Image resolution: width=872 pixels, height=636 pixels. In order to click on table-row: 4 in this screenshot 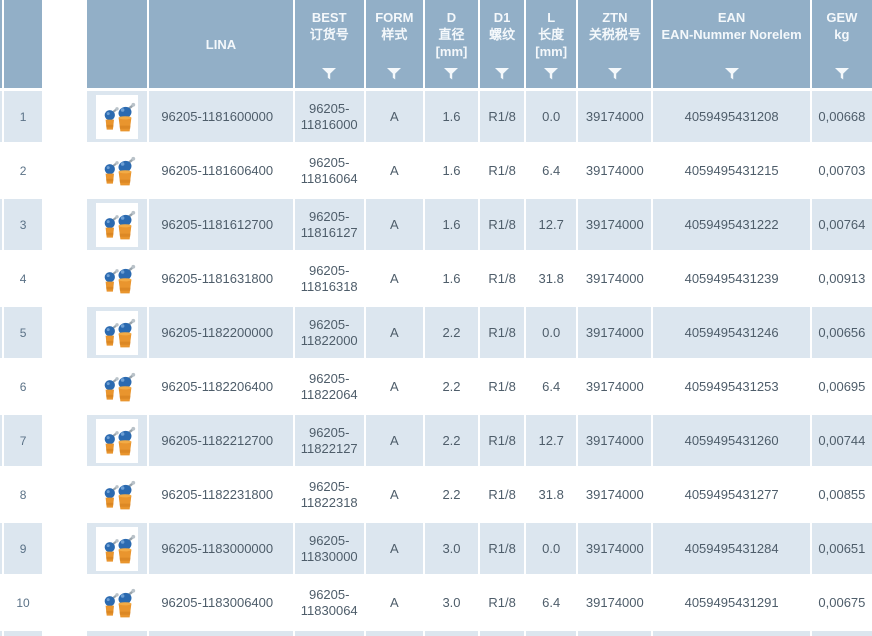, I will do `click(436, 278)`.